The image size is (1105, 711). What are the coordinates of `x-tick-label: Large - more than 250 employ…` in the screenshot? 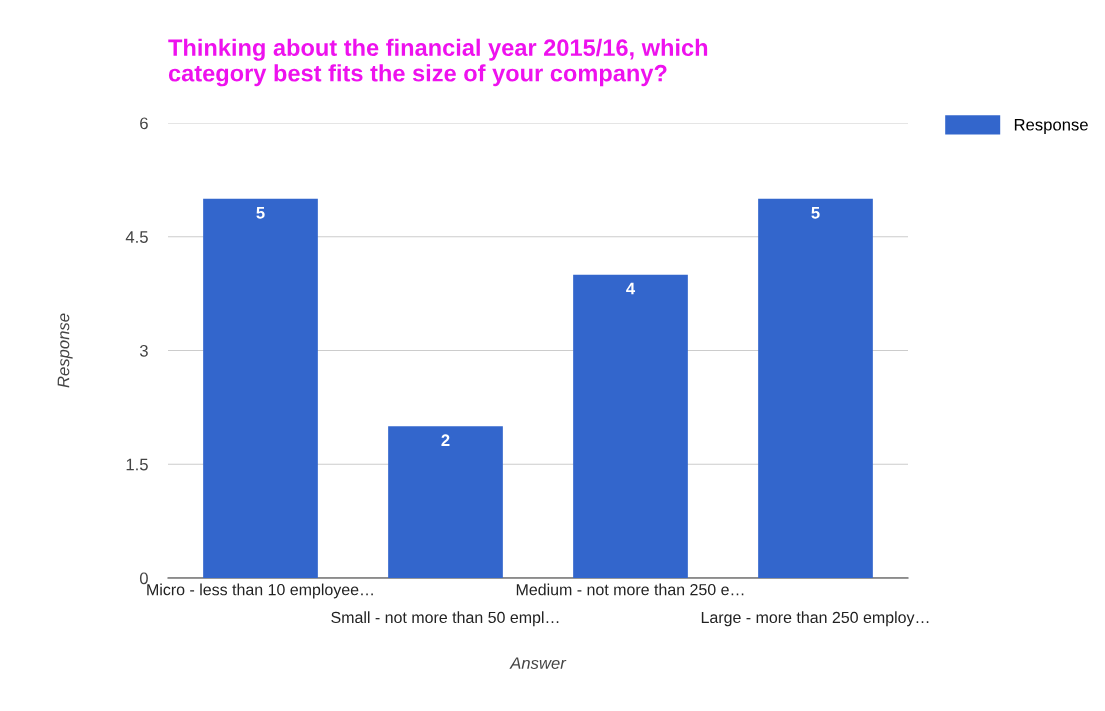 It's located at (815, 619).